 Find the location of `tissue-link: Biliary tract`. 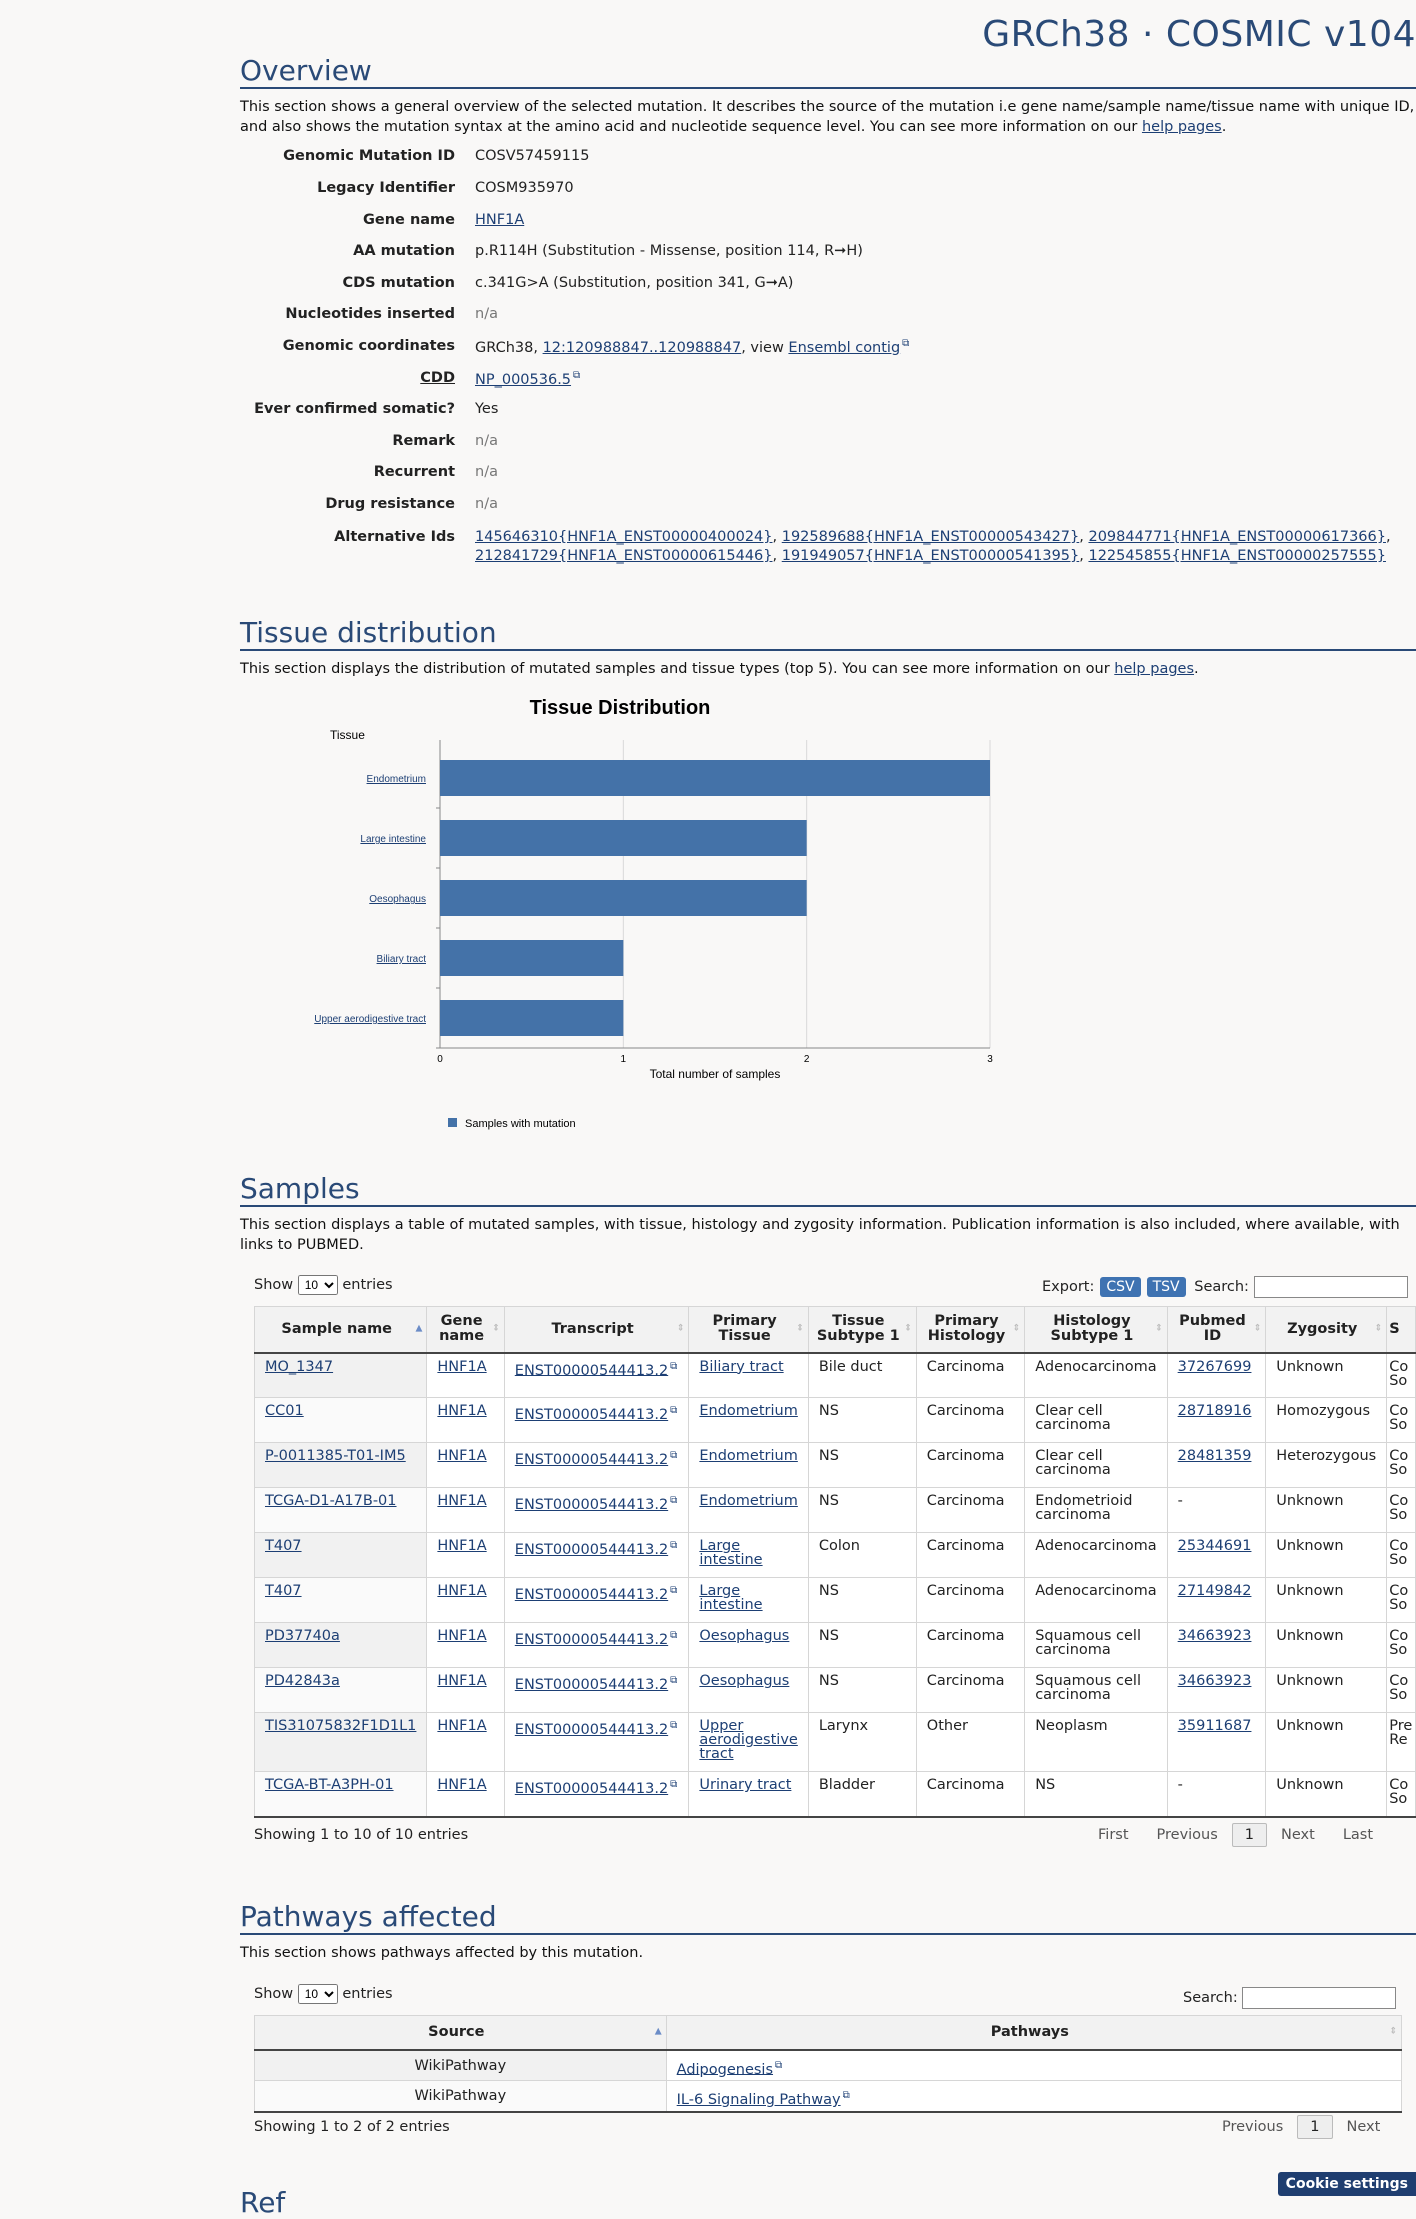

tissue-link: Biliary tract is located at coordinates (741, 1366).